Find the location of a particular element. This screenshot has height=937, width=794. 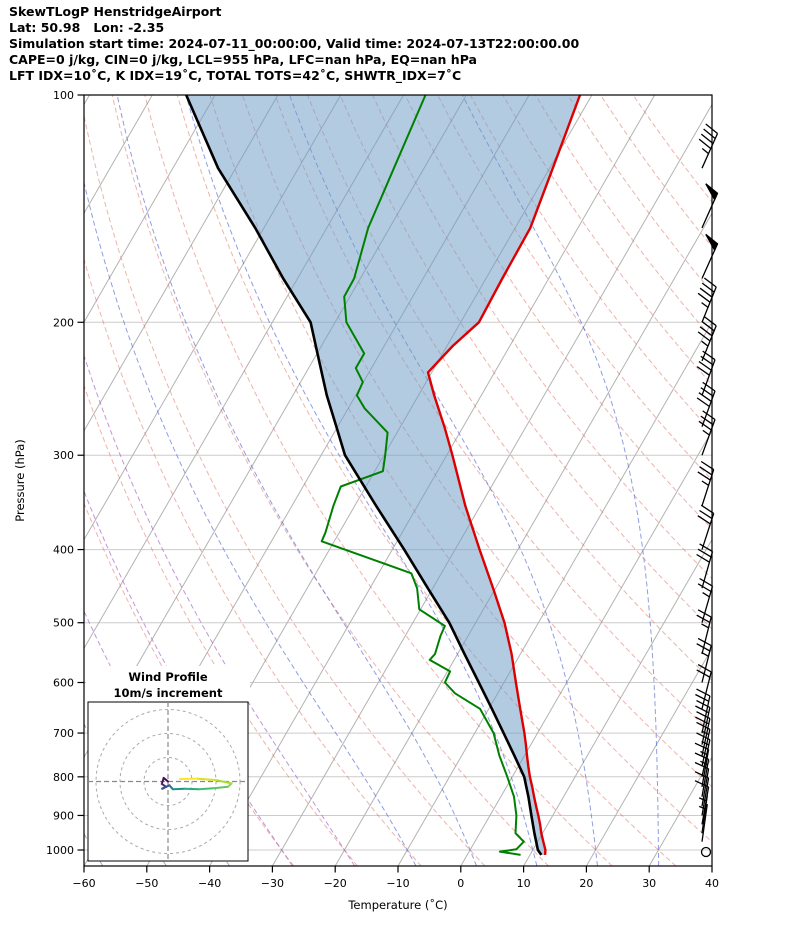

wind-barbs is located at coordinates (706, 490).